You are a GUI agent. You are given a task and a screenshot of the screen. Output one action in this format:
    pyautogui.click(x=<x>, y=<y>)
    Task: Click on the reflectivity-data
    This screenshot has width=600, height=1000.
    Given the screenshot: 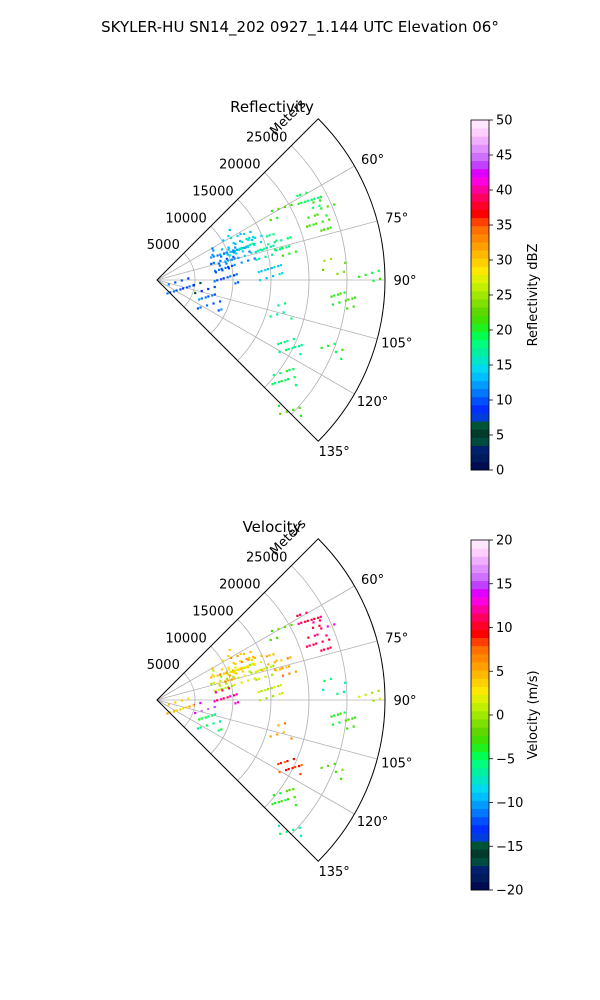 What is the action you would take?
    pyautogui.click(x=274, y=304)
    